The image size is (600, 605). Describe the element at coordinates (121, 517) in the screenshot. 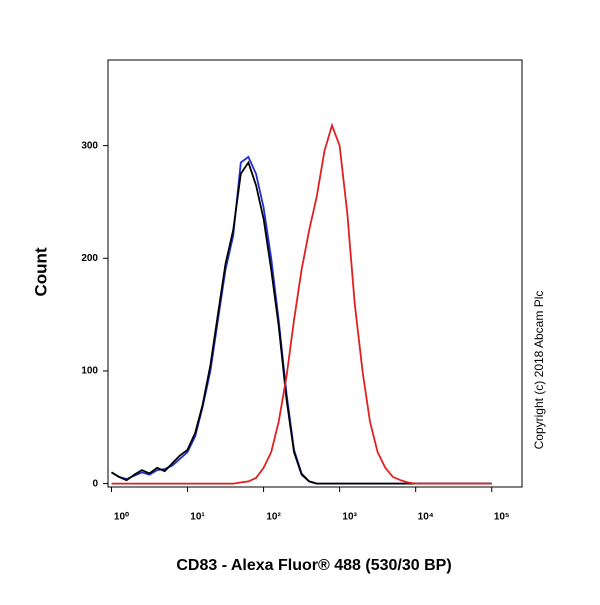

I see `x-tick-label: 10⁰` at that location.